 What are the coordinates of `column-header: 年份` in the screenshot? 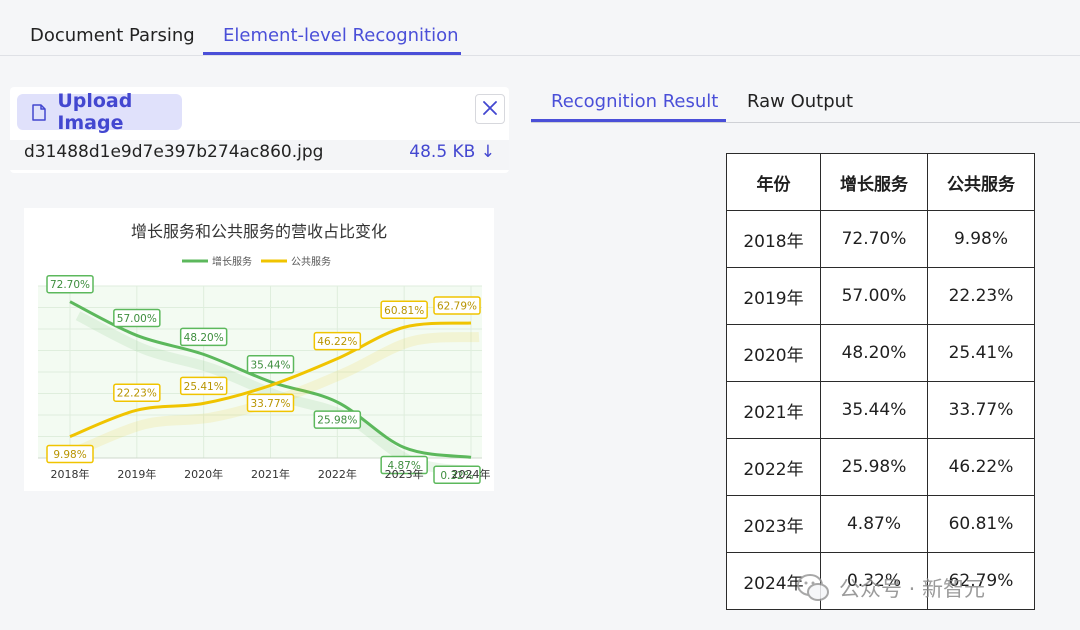 It's located at (773, 182).